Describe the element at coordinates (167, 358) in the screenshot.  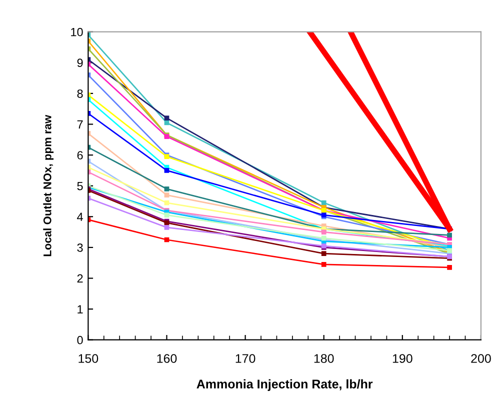
I see `x-tick-label: 160` at that location.